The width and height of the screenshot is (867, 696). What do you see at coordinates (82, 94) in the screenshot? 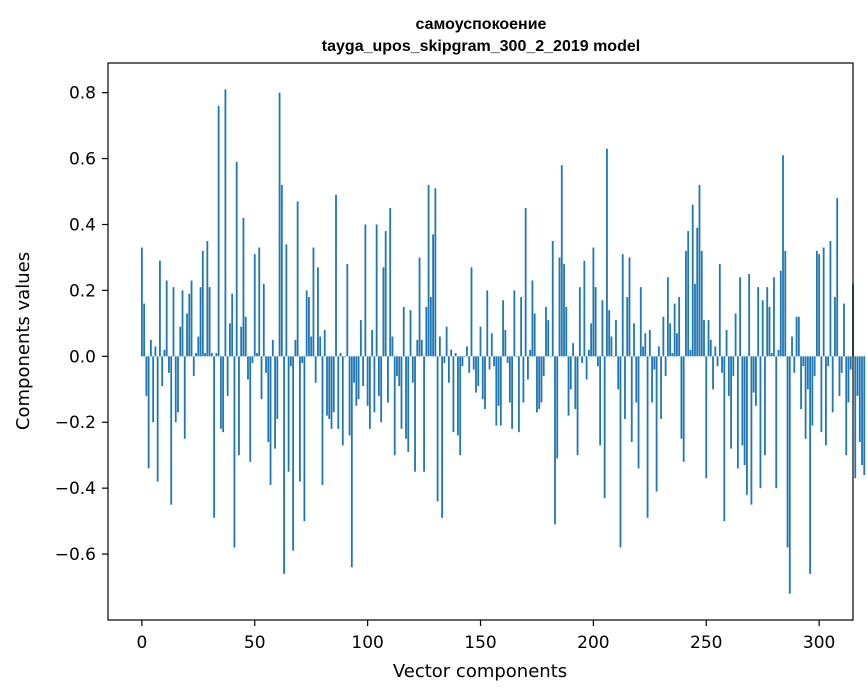
I see `y-tick-label: 0.8` at bounding box center [82, 94].